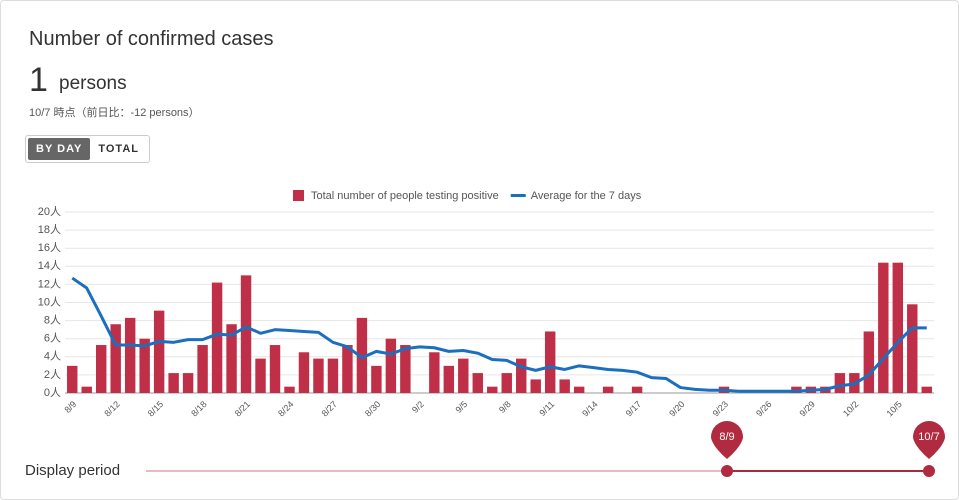 This screenshot has height=500, width=959. What do you see at coordinates (405, 196) in the screenshot?
I see `legend-label: Total number of people testing positive` at bounding box center [405, 196].